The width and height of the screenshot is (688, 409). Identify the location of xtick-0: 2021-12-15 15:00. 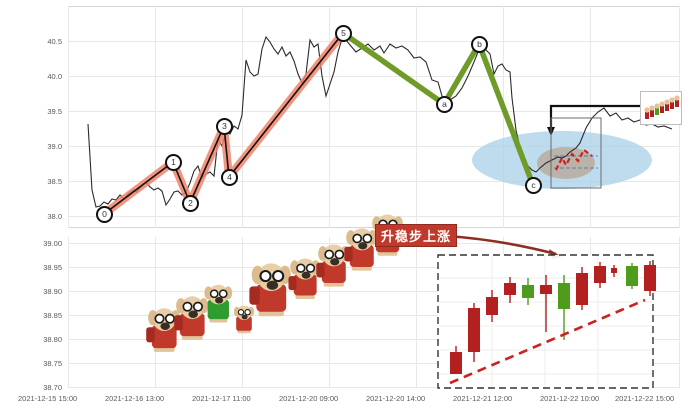
(48, 398).